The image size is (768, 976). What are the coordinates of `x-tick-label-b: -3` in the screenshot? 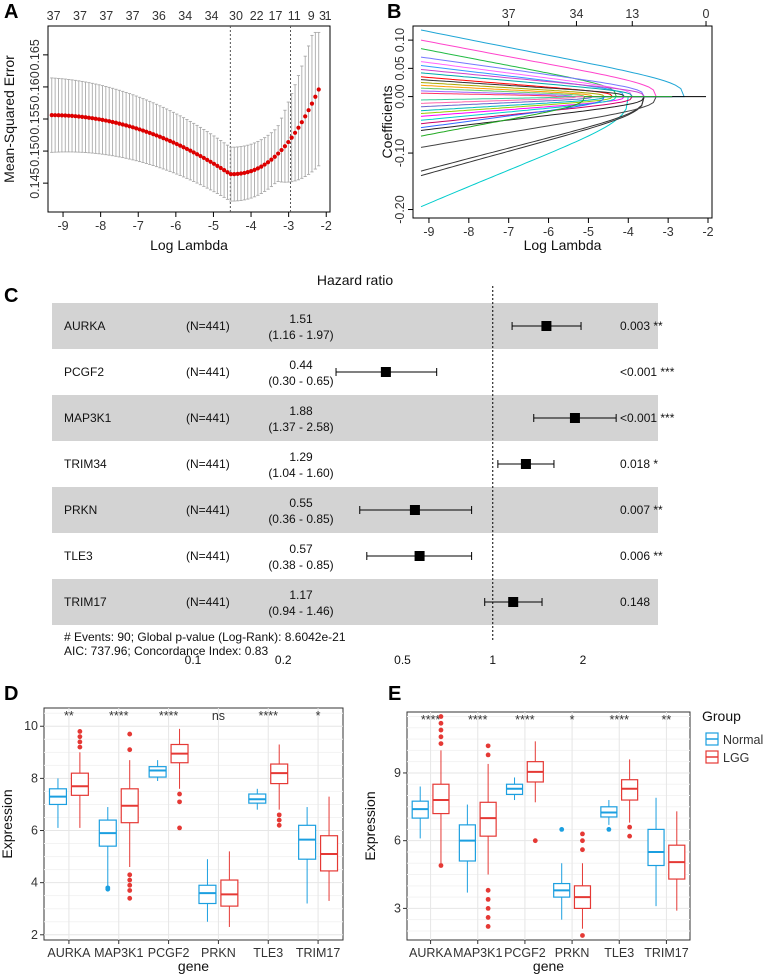 It's located at (668, 232).